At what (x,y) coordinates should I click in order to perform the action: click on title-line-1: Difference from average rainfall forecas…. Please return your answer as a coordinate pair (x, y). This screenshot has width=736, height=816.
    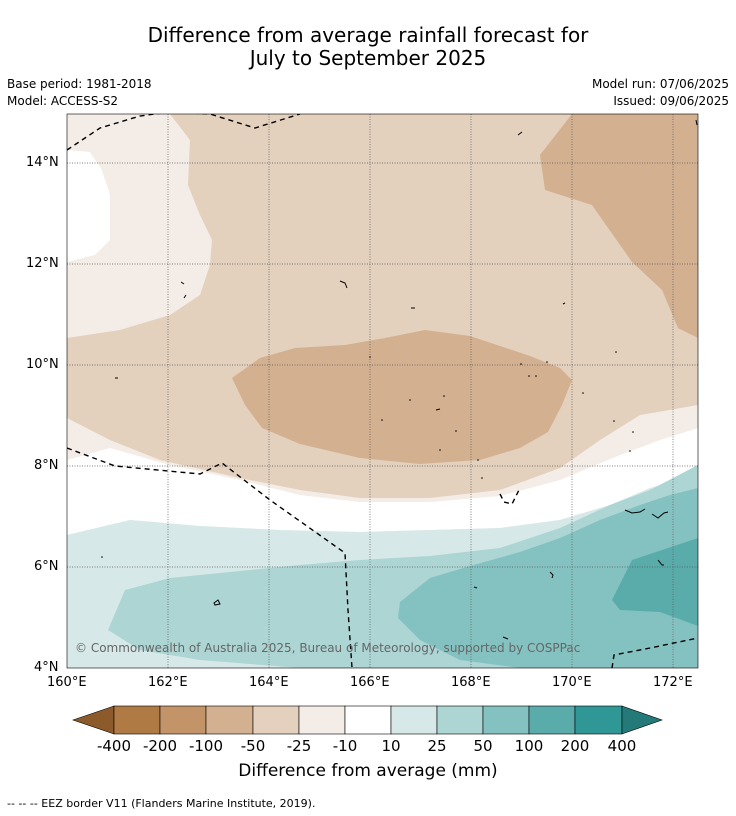
    Looking at the image, I should click on (368, 35).